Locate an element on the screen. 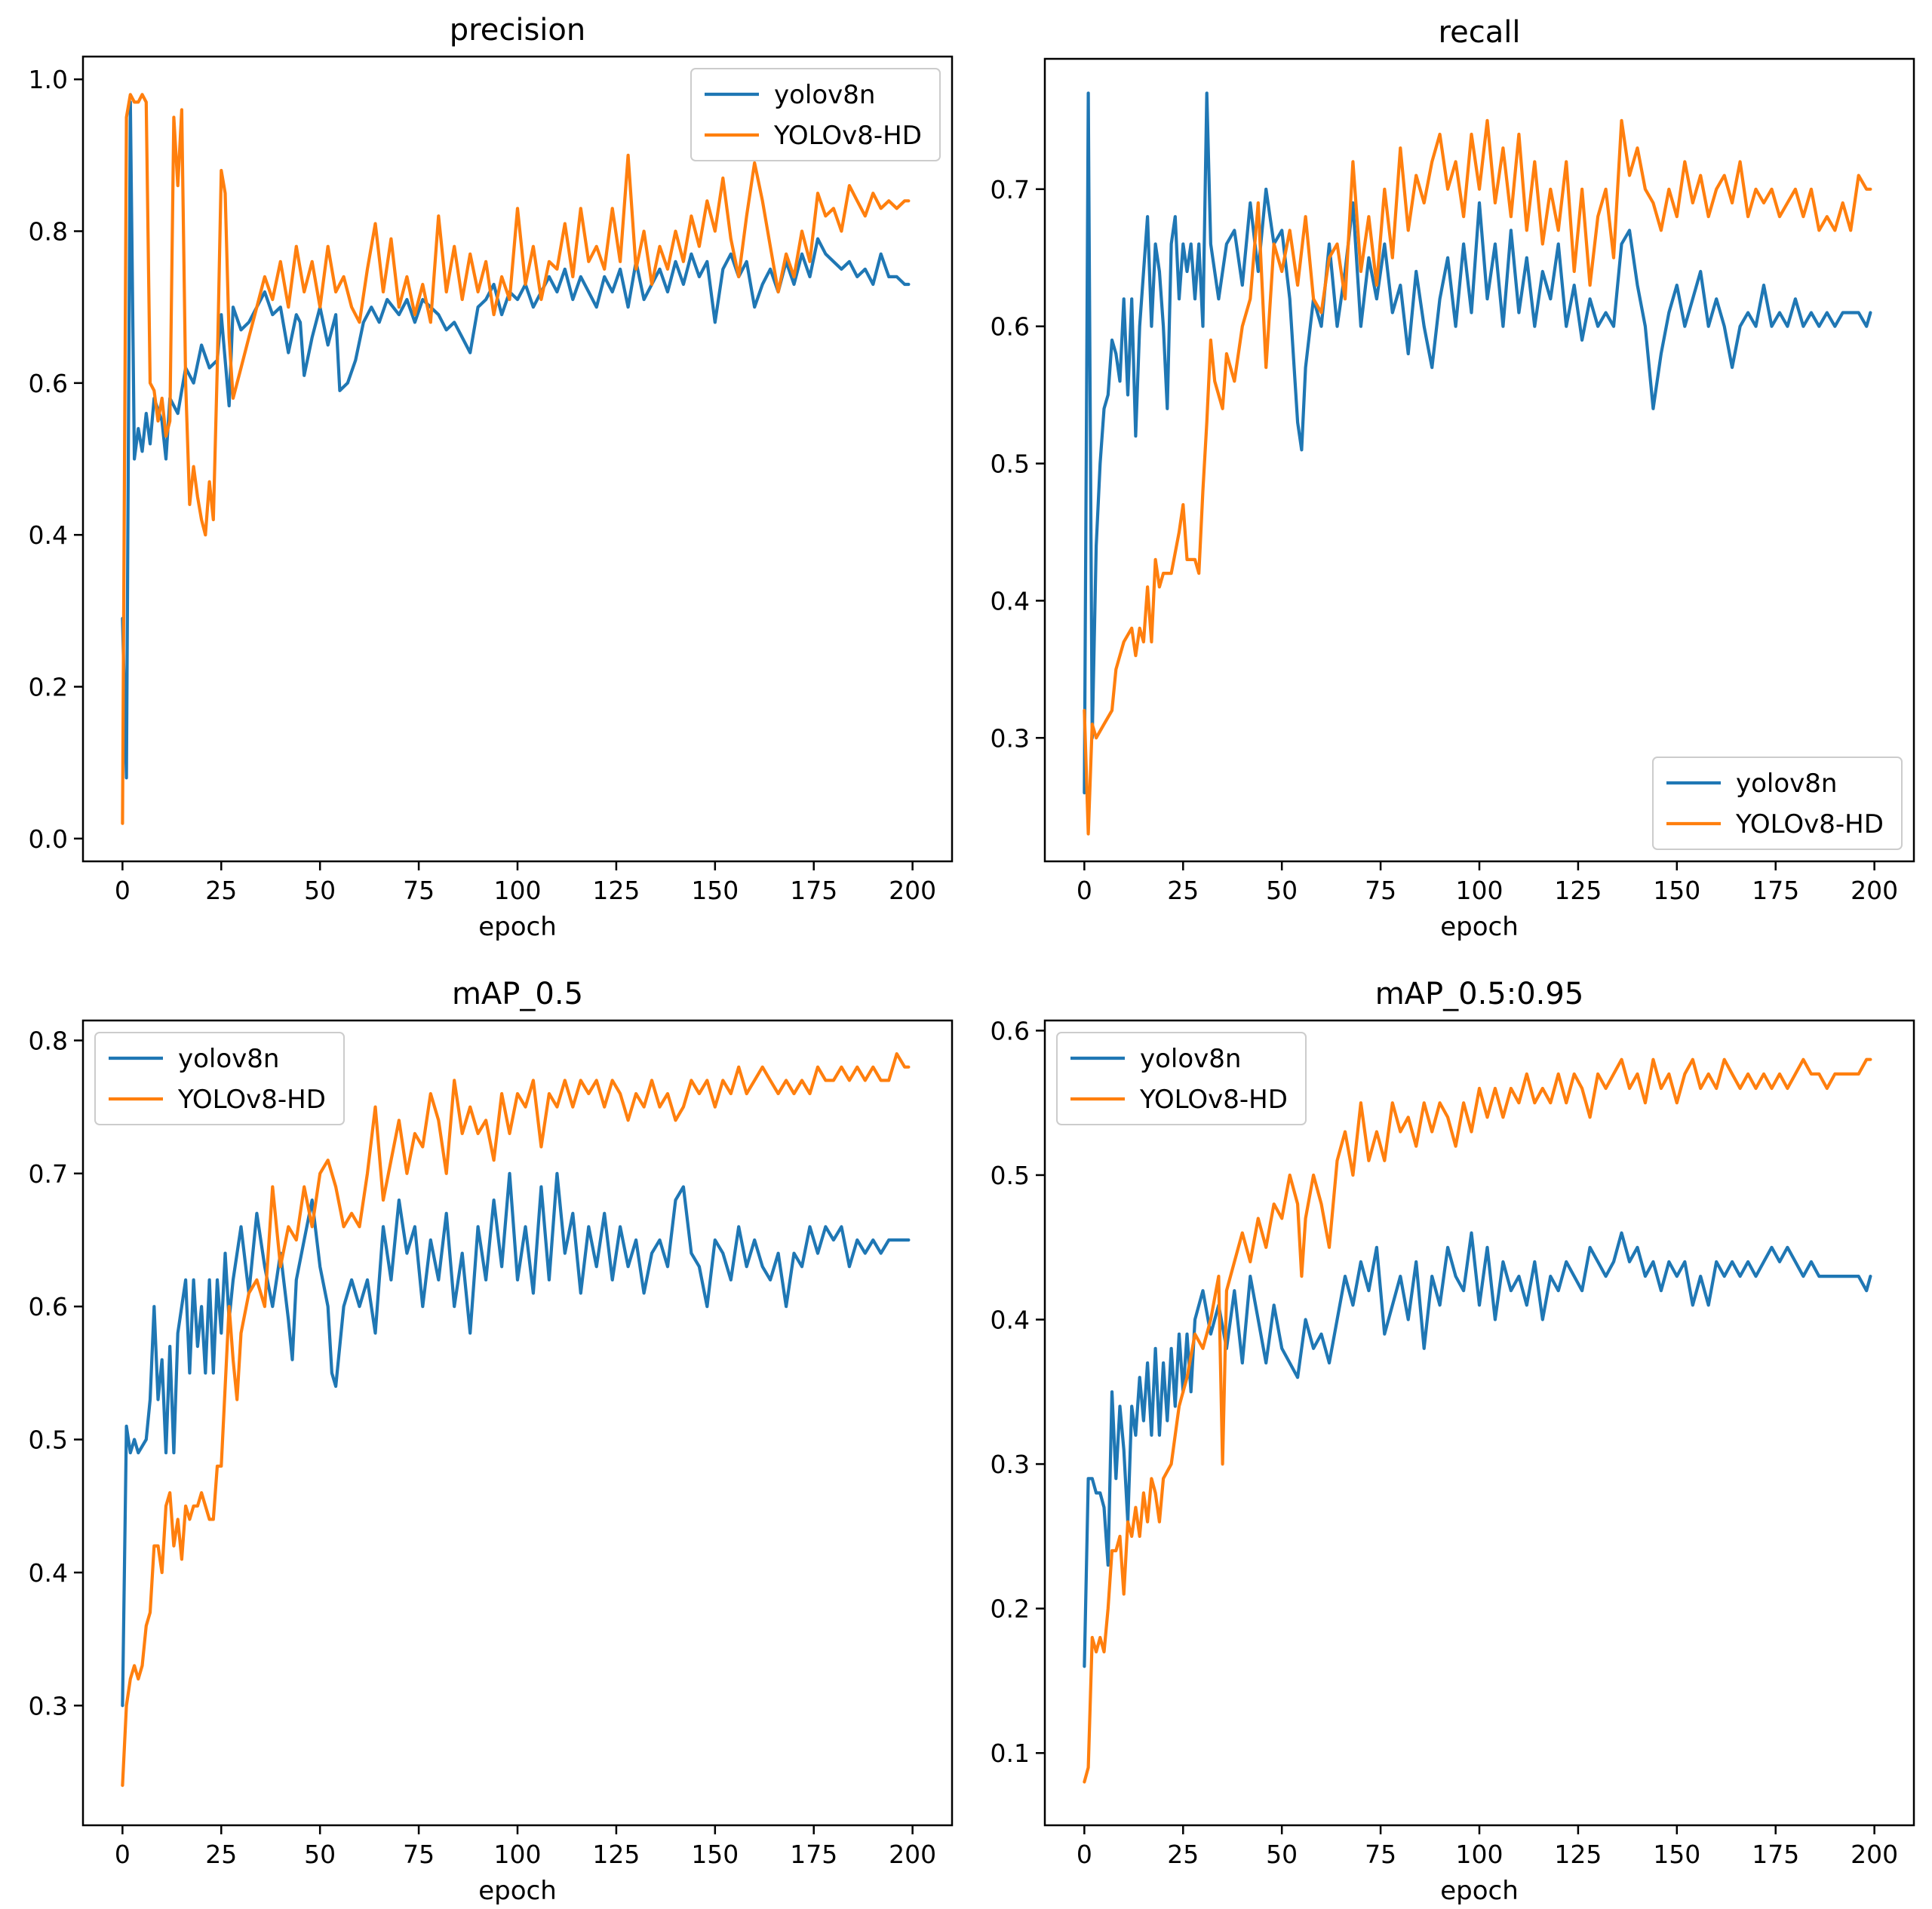 This screenshot has height=1909, width=1932. y-tick-label: 0.0 is located at coordinates (48, 839).